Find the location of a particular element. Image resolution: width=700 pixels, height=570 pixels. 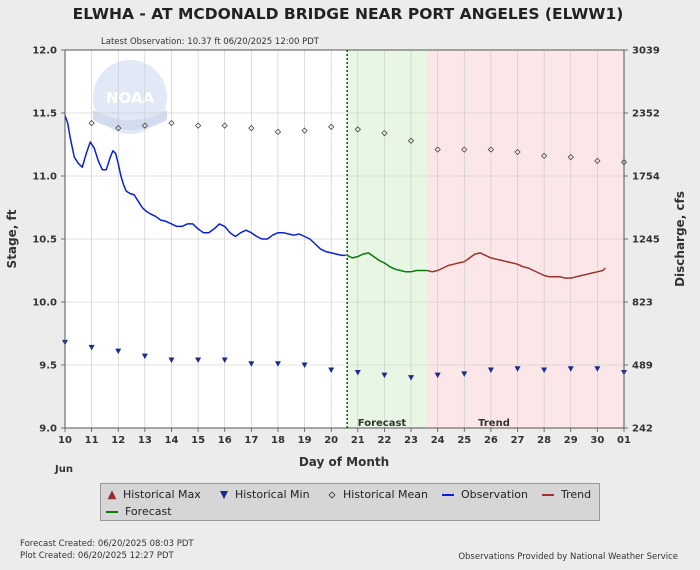

x-tick-label: 14 is located at coordinates (172, 440).